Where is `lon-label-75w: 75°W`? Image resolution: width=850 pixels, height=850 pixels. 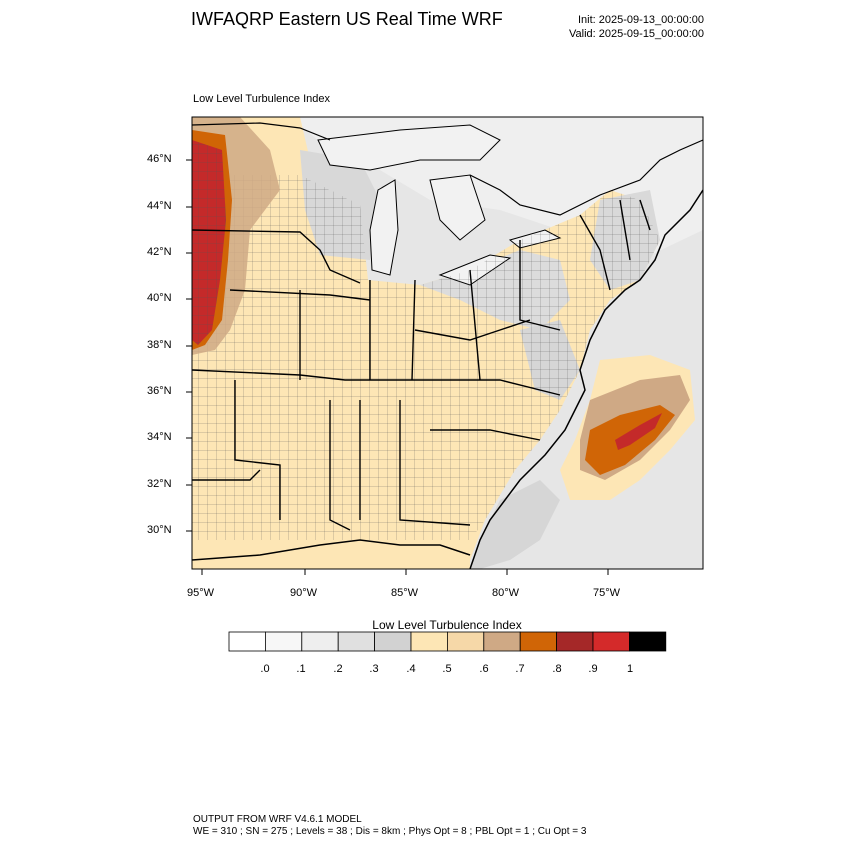
lon-label-75w: 75°W is located at coordinates (607, 593).